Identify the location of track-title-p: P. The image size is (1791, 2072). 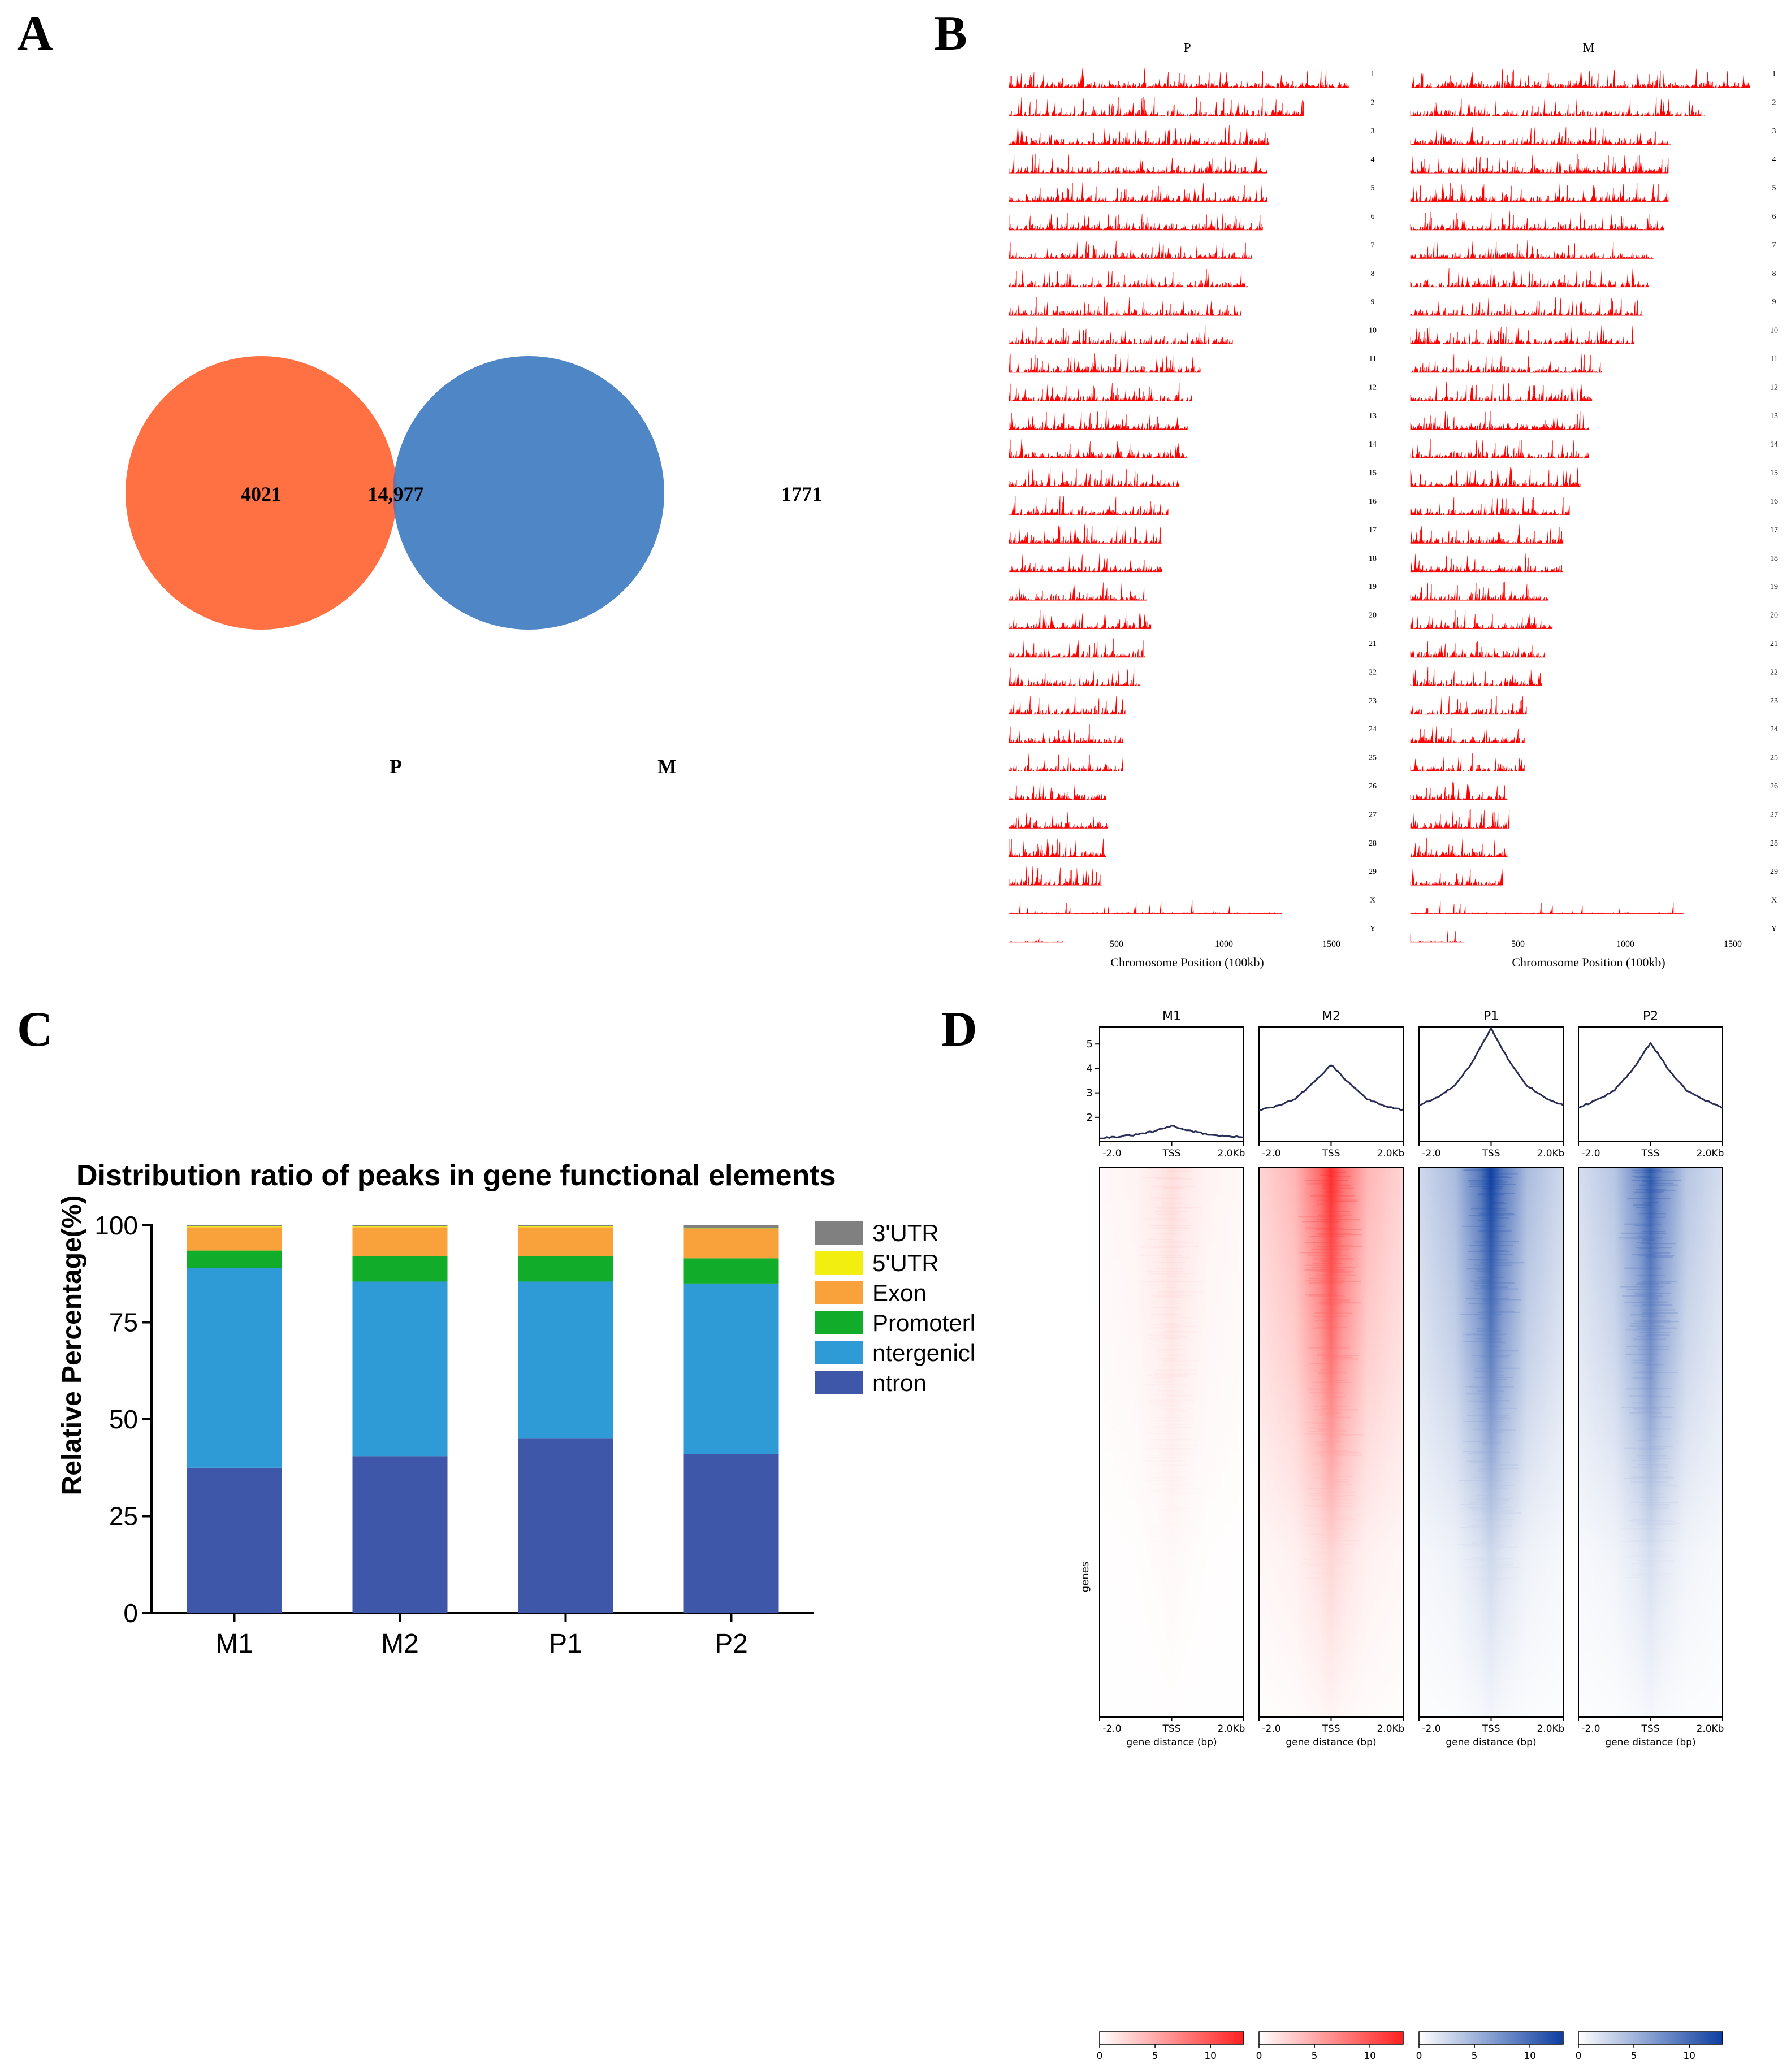
(1187, 48).